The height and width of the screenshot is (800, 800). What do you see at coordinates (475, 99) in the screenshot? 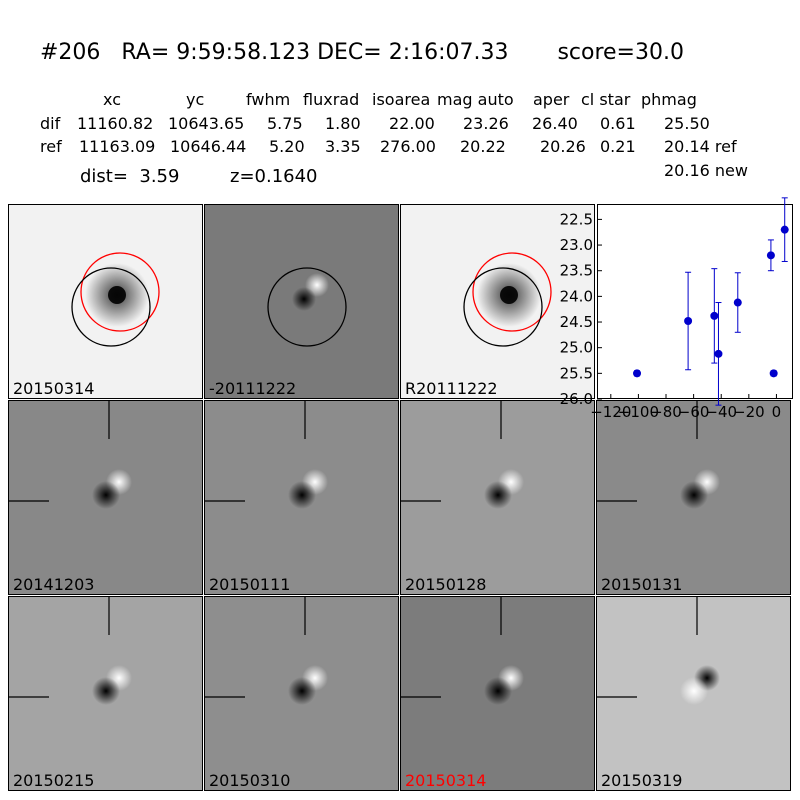
I see `col-magauto: mag auto` at bounding box center [475, 99].